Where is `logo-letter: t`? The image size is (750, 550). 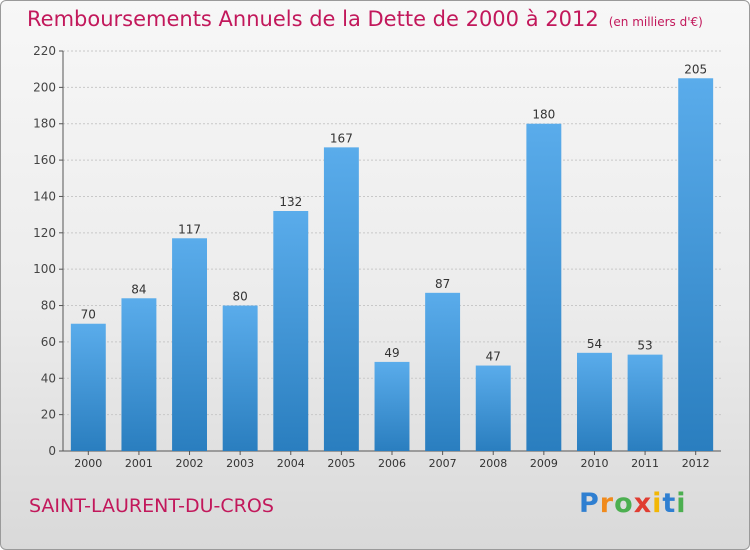
logo-letter: t is located at coordinates (669, 503).